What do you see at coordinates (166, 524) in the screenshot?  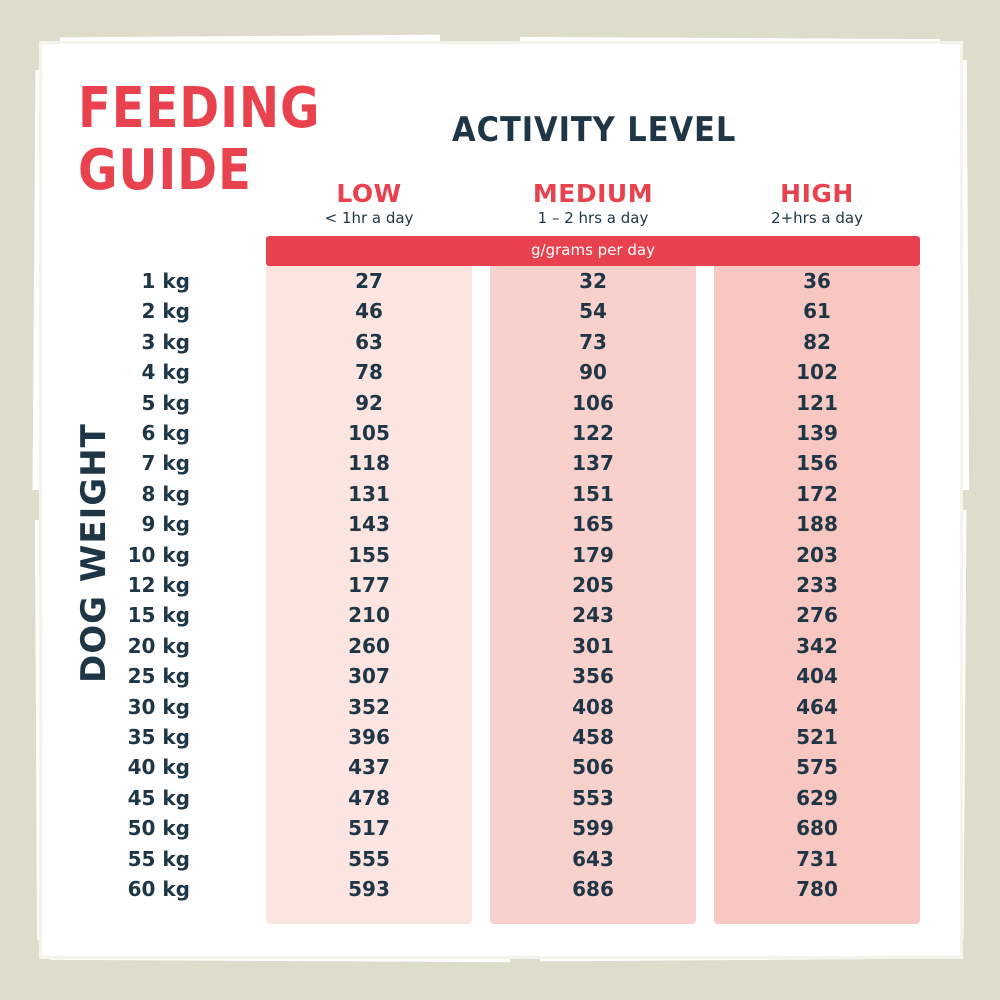 I see `weight-cell: 9 kg` at bounding box center [166, 524].